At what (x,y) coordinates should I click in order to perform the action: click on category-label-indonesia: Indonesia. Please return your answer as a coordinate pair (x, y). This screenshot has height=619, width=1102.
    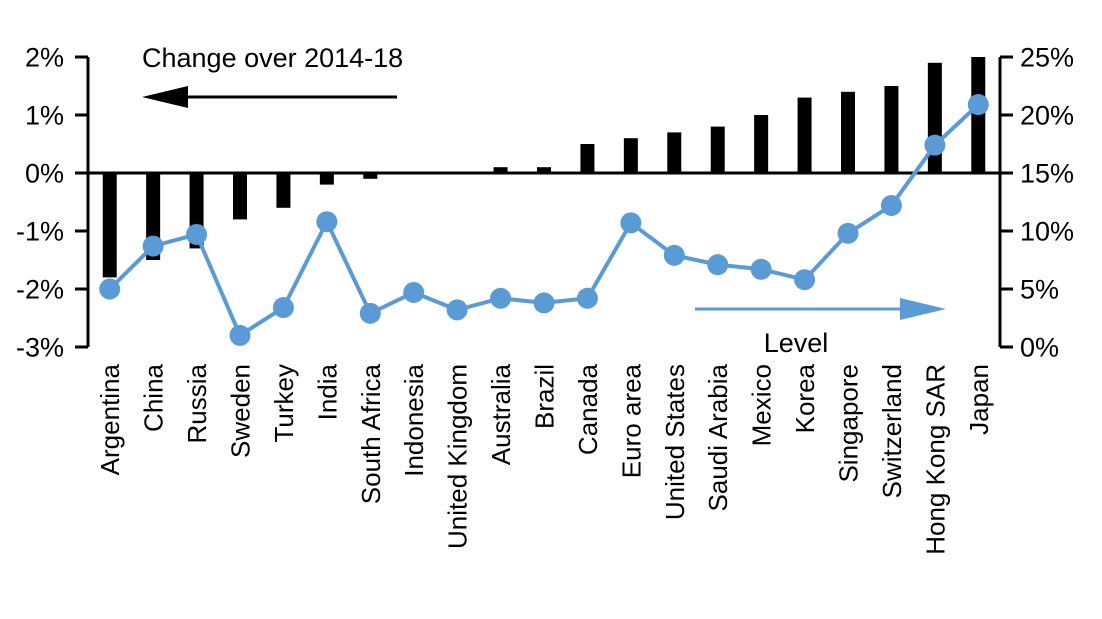
    Looking at the image, I should click on (414, 419).